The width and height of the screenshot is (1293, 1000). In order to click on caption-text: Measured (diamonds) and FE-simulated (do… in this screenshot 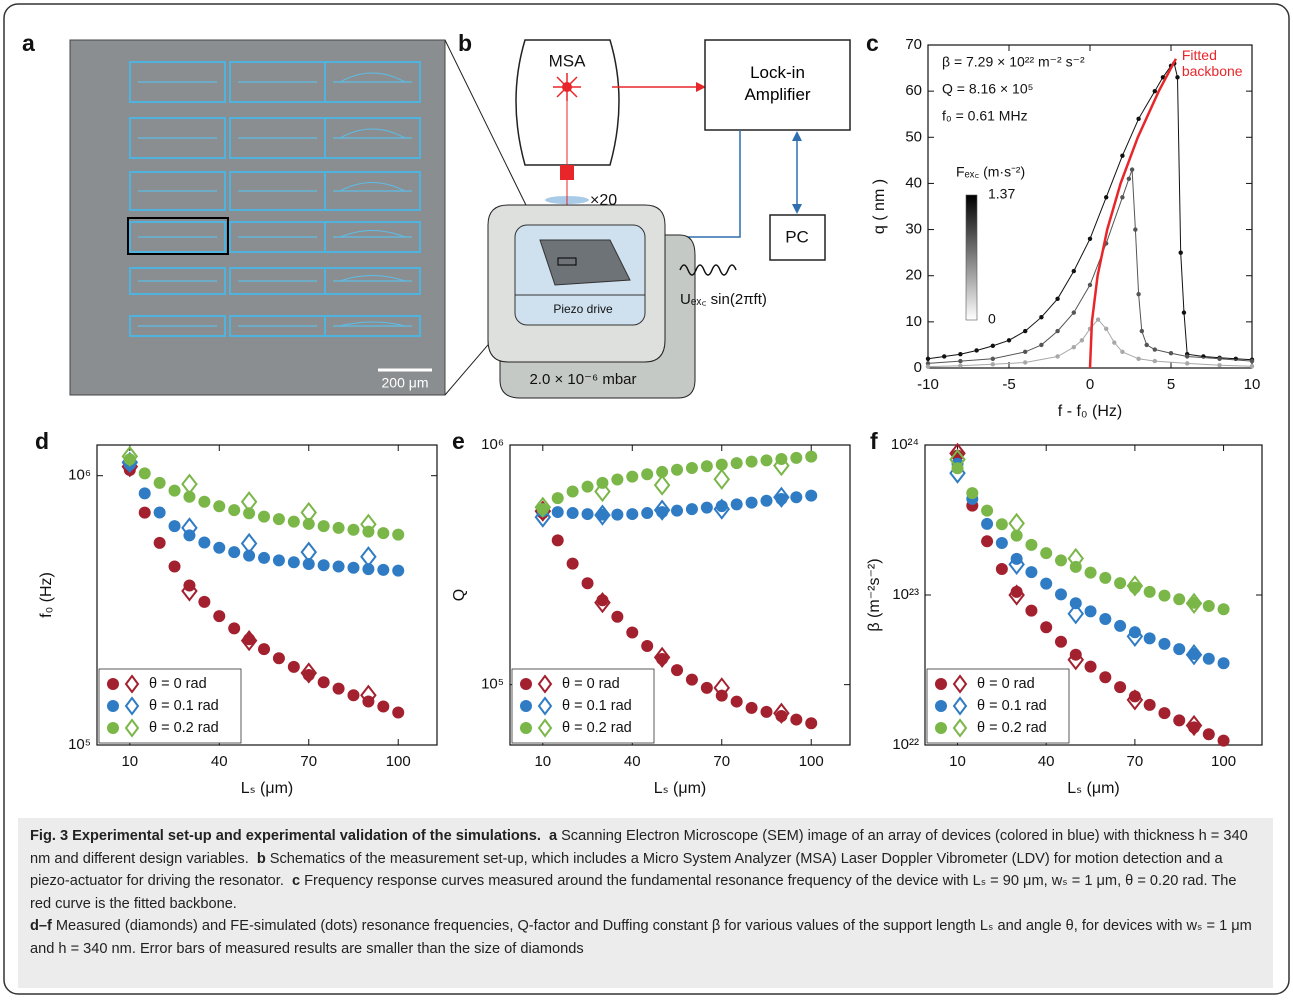, I will do `click(641, 937)`.